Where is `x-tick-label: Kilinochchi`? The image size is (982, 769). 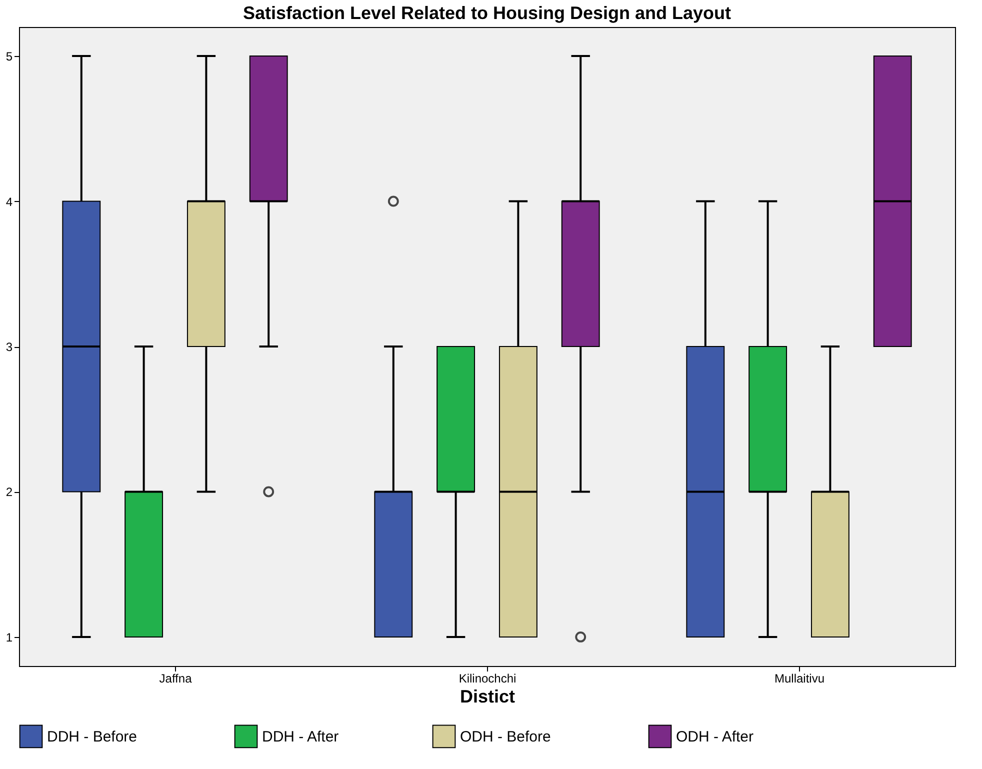
x-tick-label: Kilinochchi is located at coordinates (487, 679).